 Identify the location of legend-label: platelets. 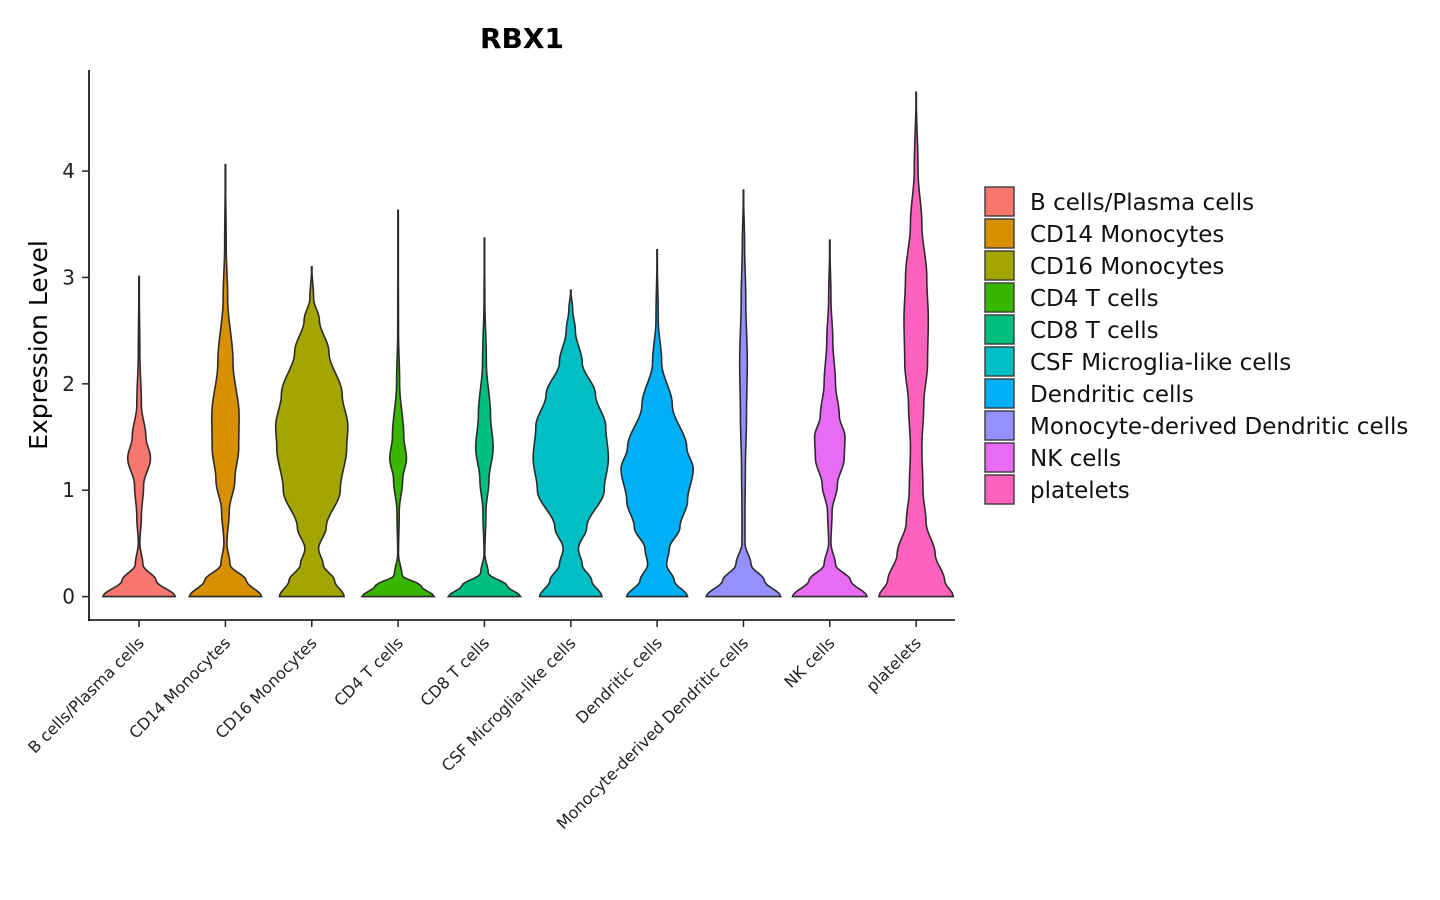
(1080, 491).